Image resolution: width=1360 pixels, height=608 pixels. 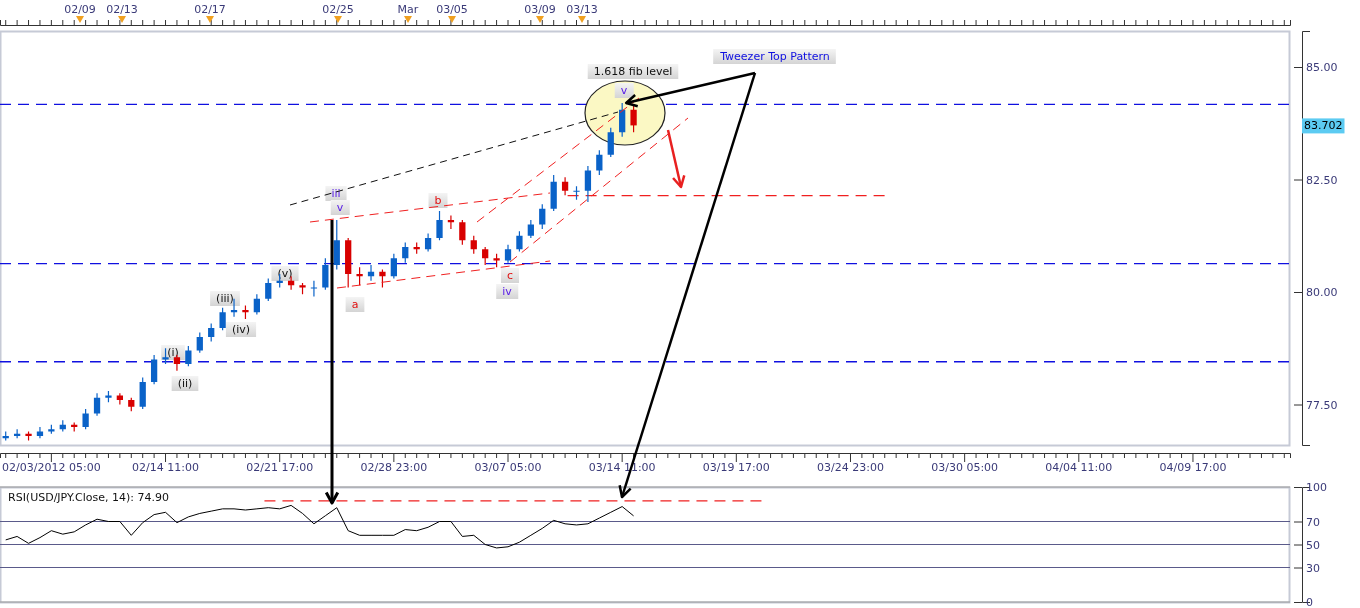 I want to click on y-tick-label: 82.50, so click(x=1322, y=180).